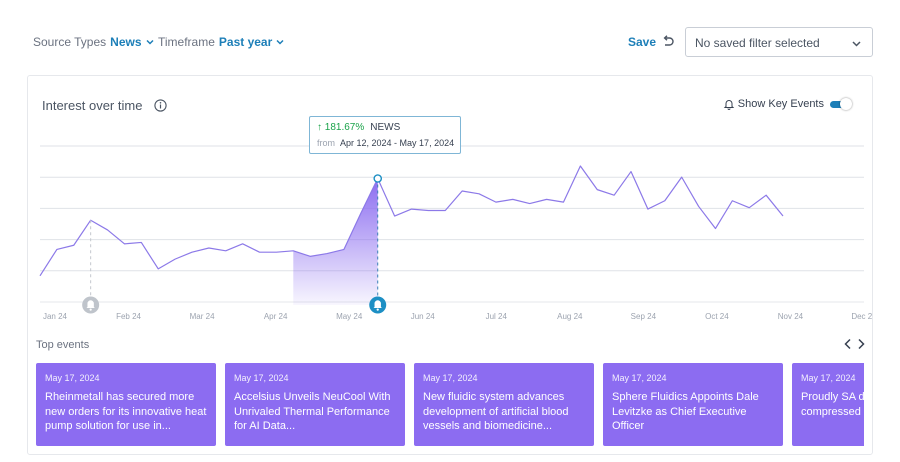  I want to click on source-types-filter: Source Types News, so click(94, 42).